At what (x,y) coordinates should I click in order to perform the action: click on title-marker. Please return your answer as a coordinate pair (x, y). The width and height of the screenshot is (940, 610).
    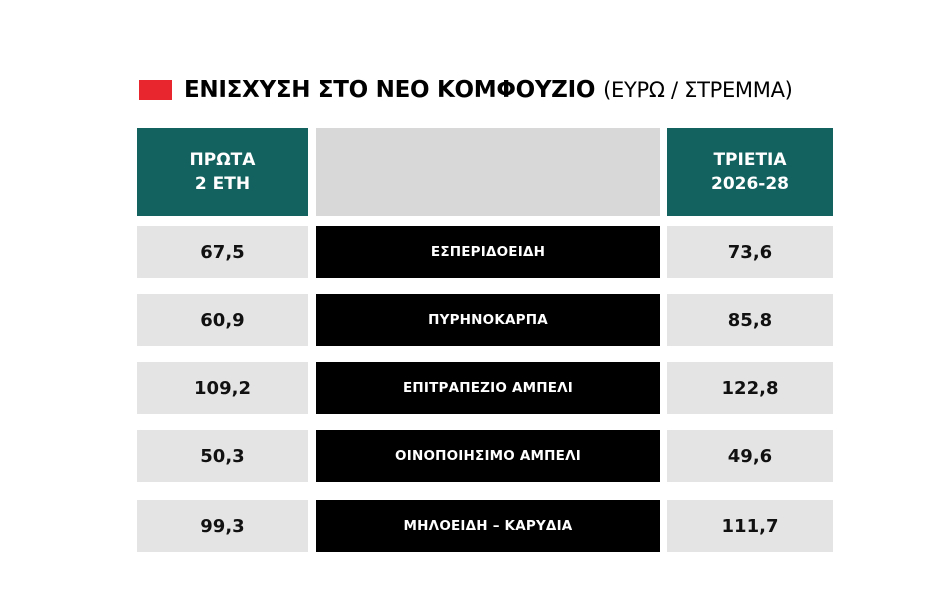
    Looking at the image, I should click on (155, 90).